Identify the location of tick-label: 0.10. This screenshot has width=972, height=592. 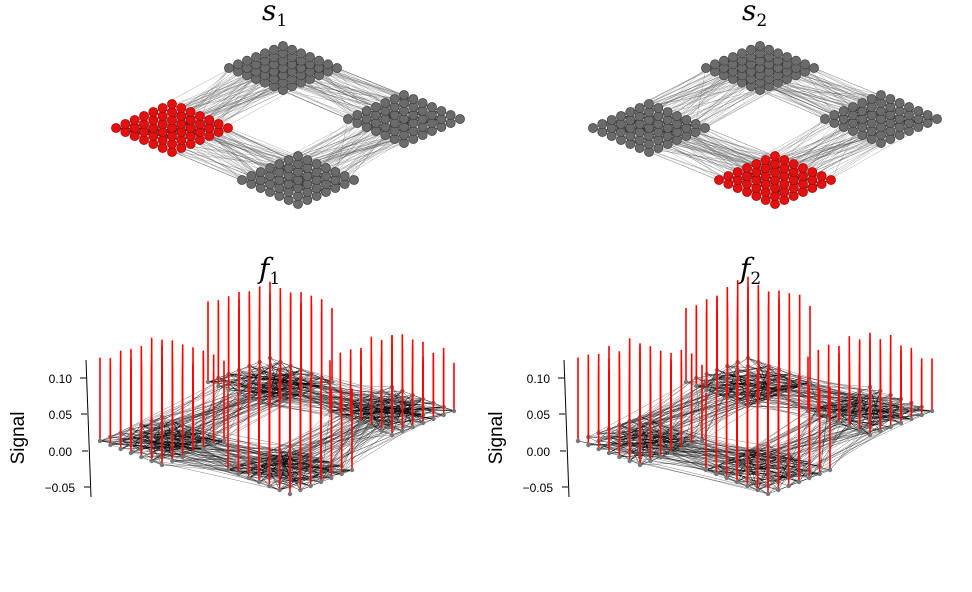
(61, 379).